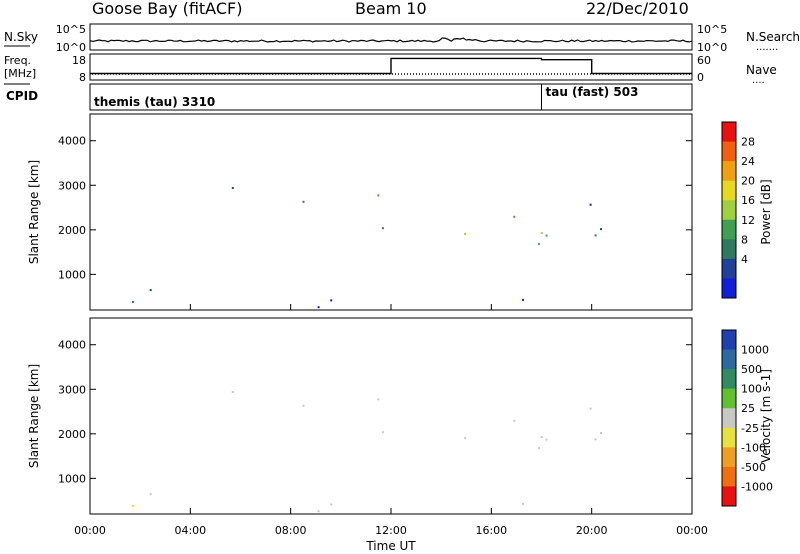 The height and width of the screenshot is (554, 800). What do you see at coordinates (761, 70) in the screenshot?
I see `nave-label: Nave` at bounding box center [761, 70].